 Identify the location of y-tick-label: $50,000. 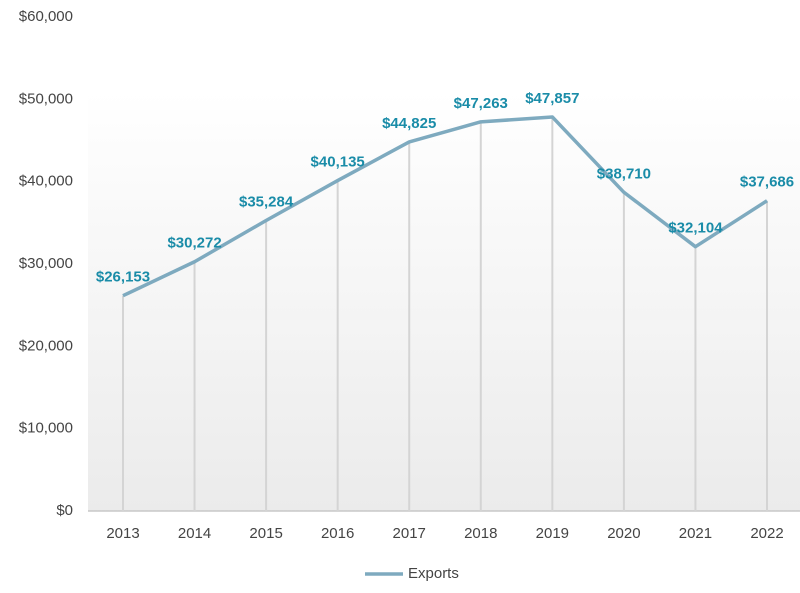
(46, 98).